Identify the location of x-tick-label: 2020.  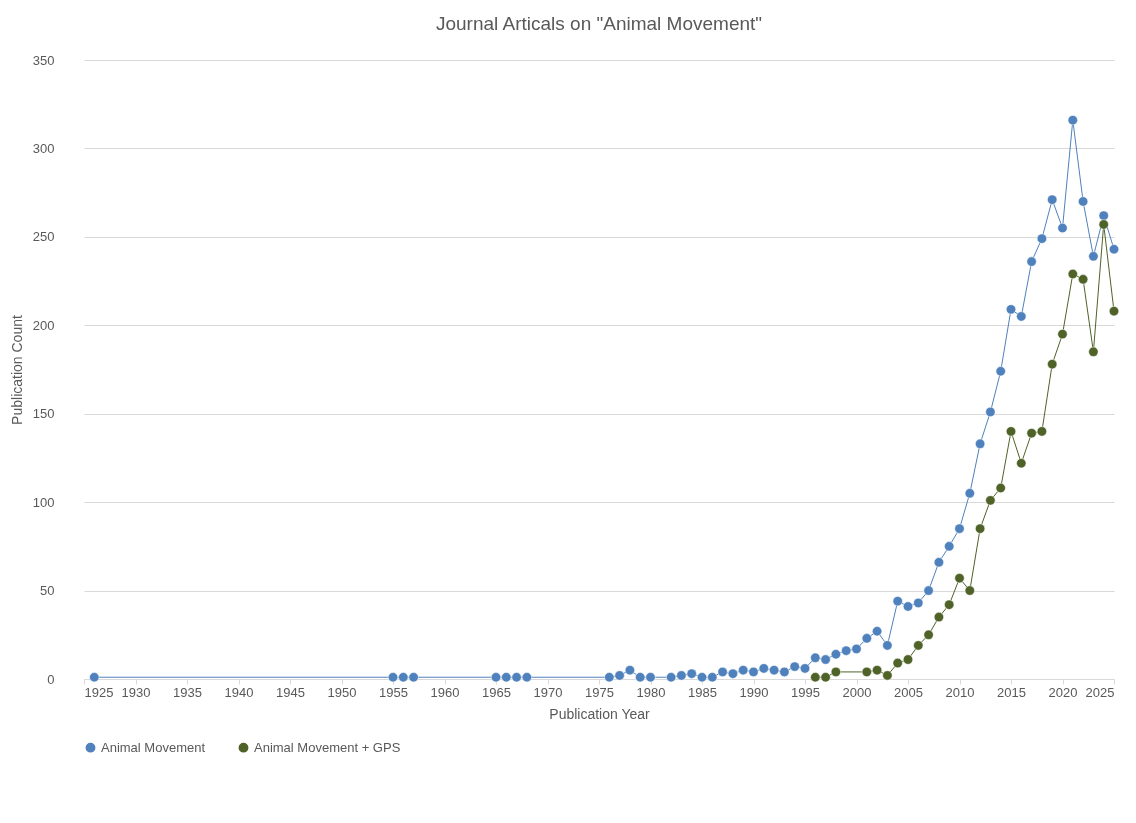
(1063, 692).